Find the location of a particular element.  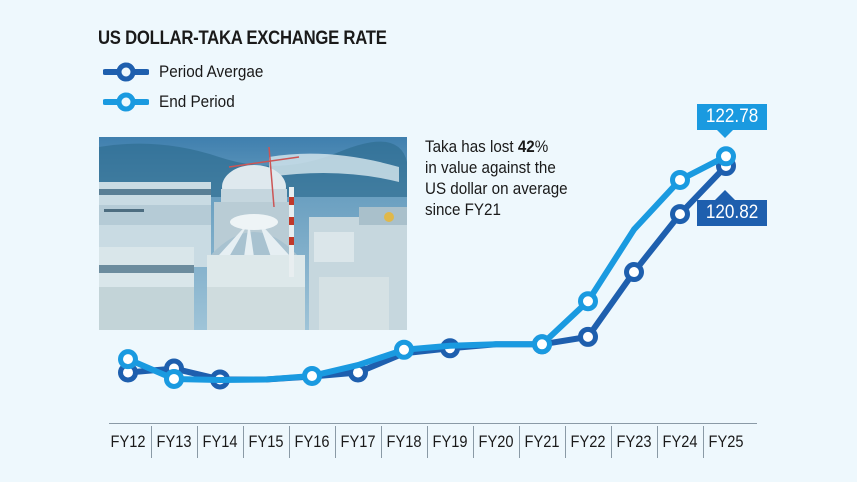

x-tick-label: FY15 is located at coordinates (266, 441).